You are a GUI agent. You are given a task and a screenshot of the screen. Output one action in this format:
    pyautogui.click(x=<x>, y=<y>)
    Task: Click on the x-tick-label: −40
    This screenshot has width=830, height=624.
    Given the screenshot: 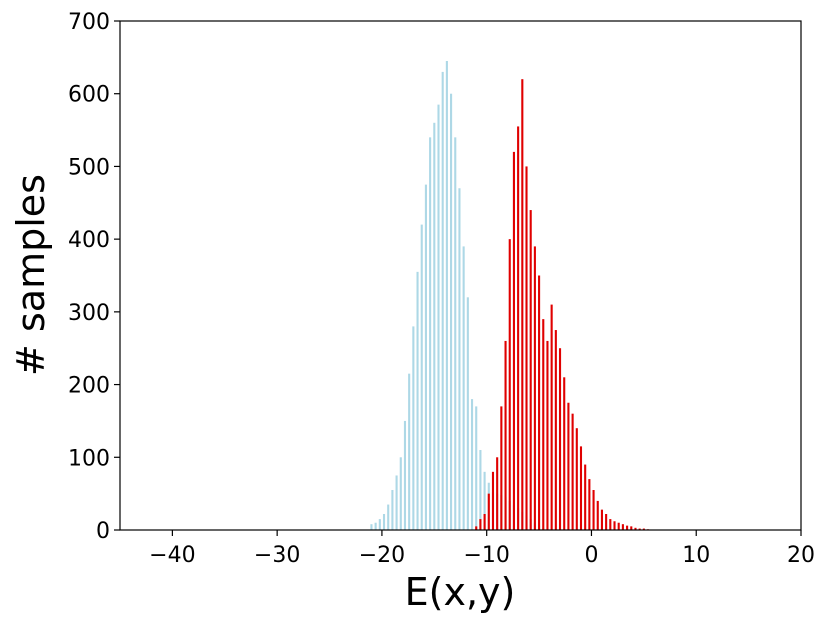 What is the action you would take?
    pyautogui.click(x=172, y=555)
    